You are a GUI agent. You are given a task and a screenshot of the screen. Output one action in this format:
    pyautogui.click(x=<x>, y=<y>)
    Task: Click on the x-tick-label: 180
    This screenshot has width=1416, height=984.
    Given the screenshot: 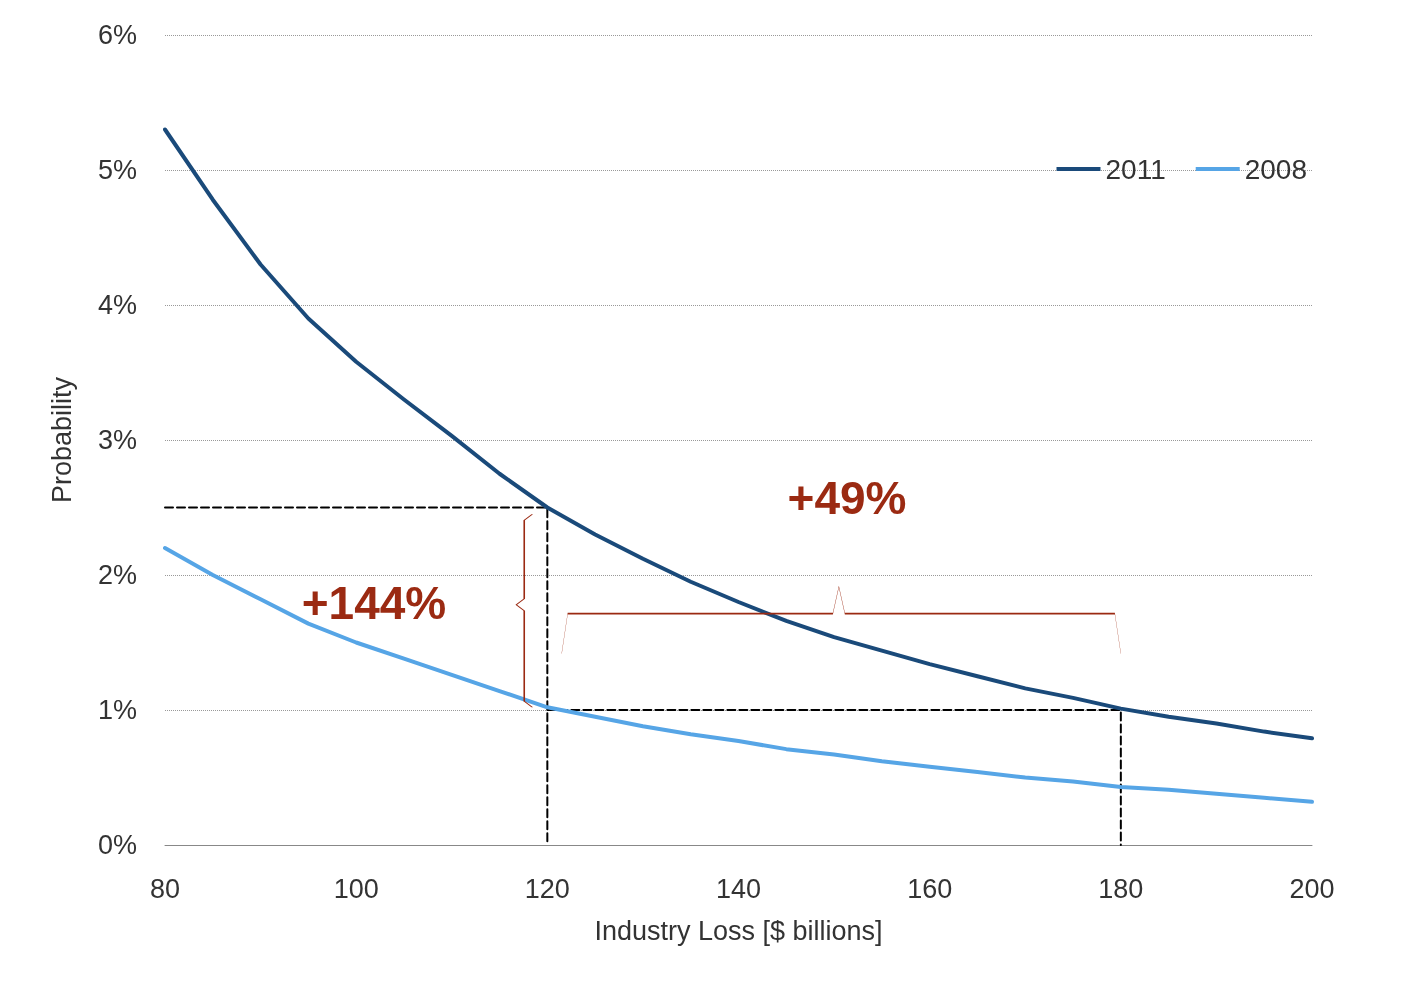 What is the action you would take?
    pyautogui.click(x=1121, y=888)
    